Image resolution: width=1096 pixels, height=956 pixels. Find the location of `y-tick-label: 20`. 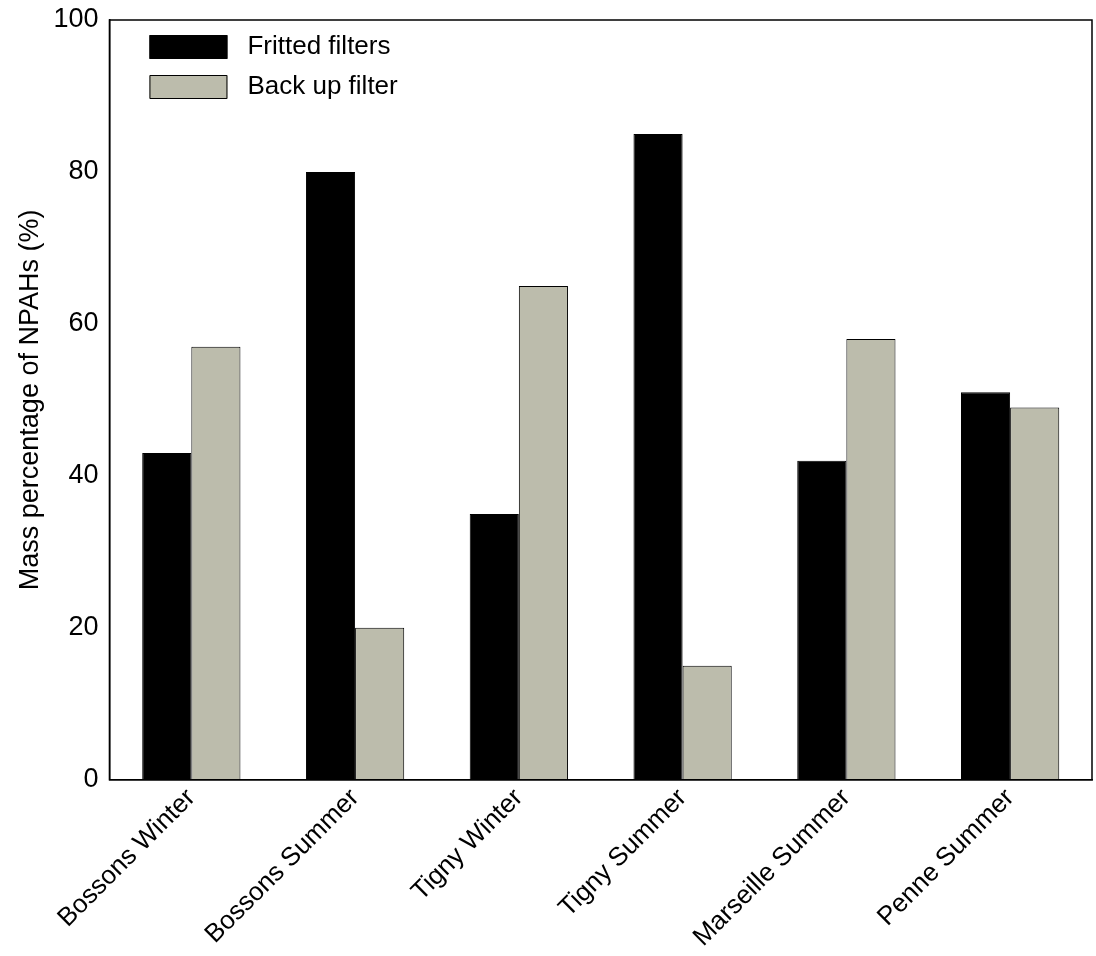

y-tick-label: 20 is located at coordinates (83, 626).